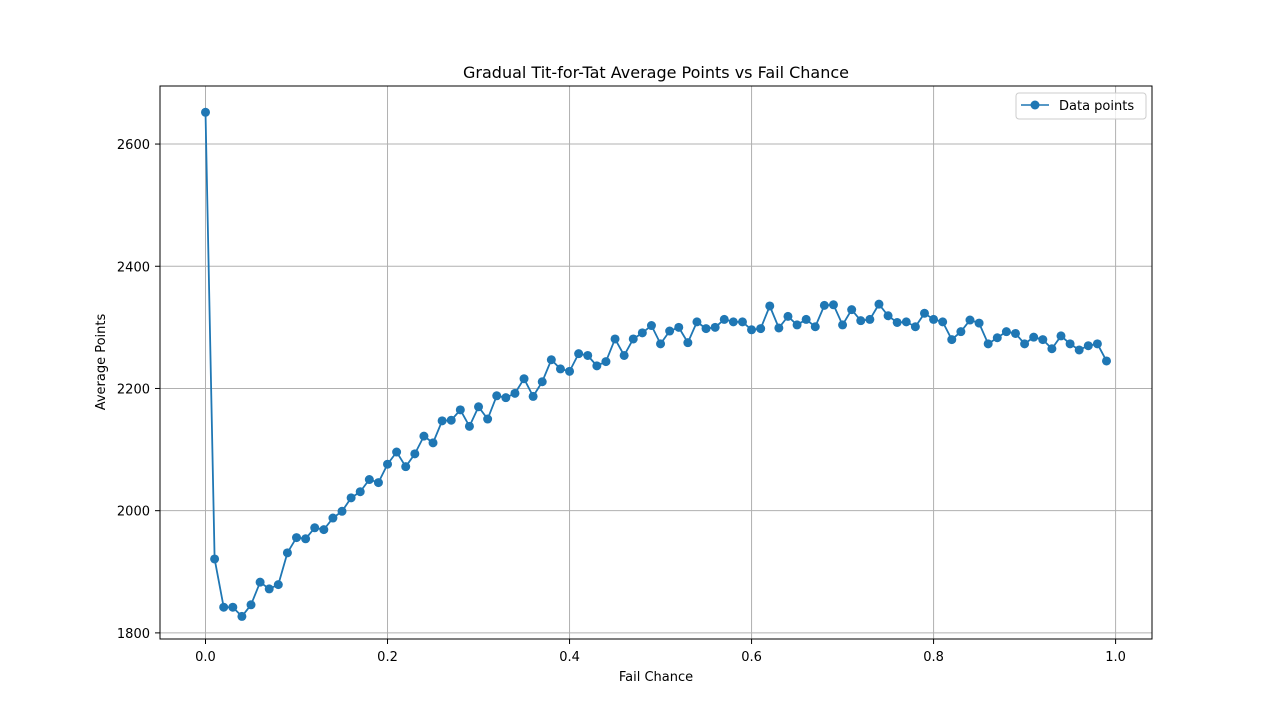 The image size is (1280, 724). Describe the element at coordinates (751, 657) in the screenshot. I see `x-tick-label: 0.6` at that location.